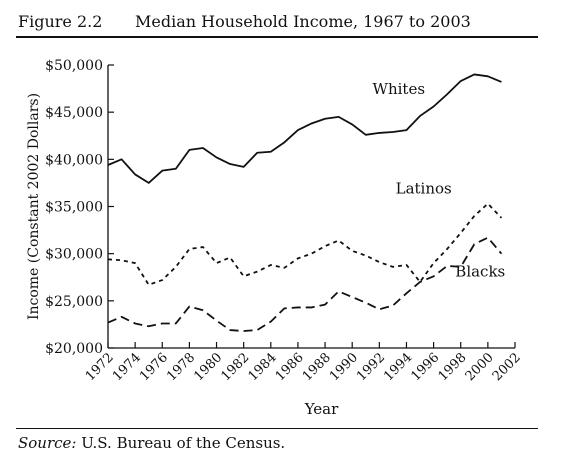 Image resolution: width=564 pixels, height=469 pixels. I want to click on y-tick-label: $50,000, so click(74, 66).